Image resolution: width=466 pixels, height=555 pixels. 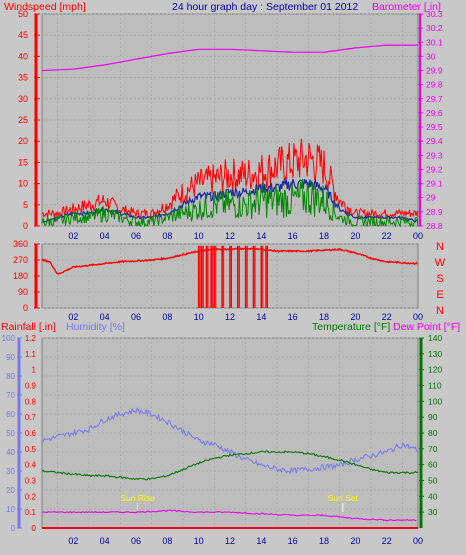 I want to click on temperature-tick-label: 90, so click(x=433, y=417).